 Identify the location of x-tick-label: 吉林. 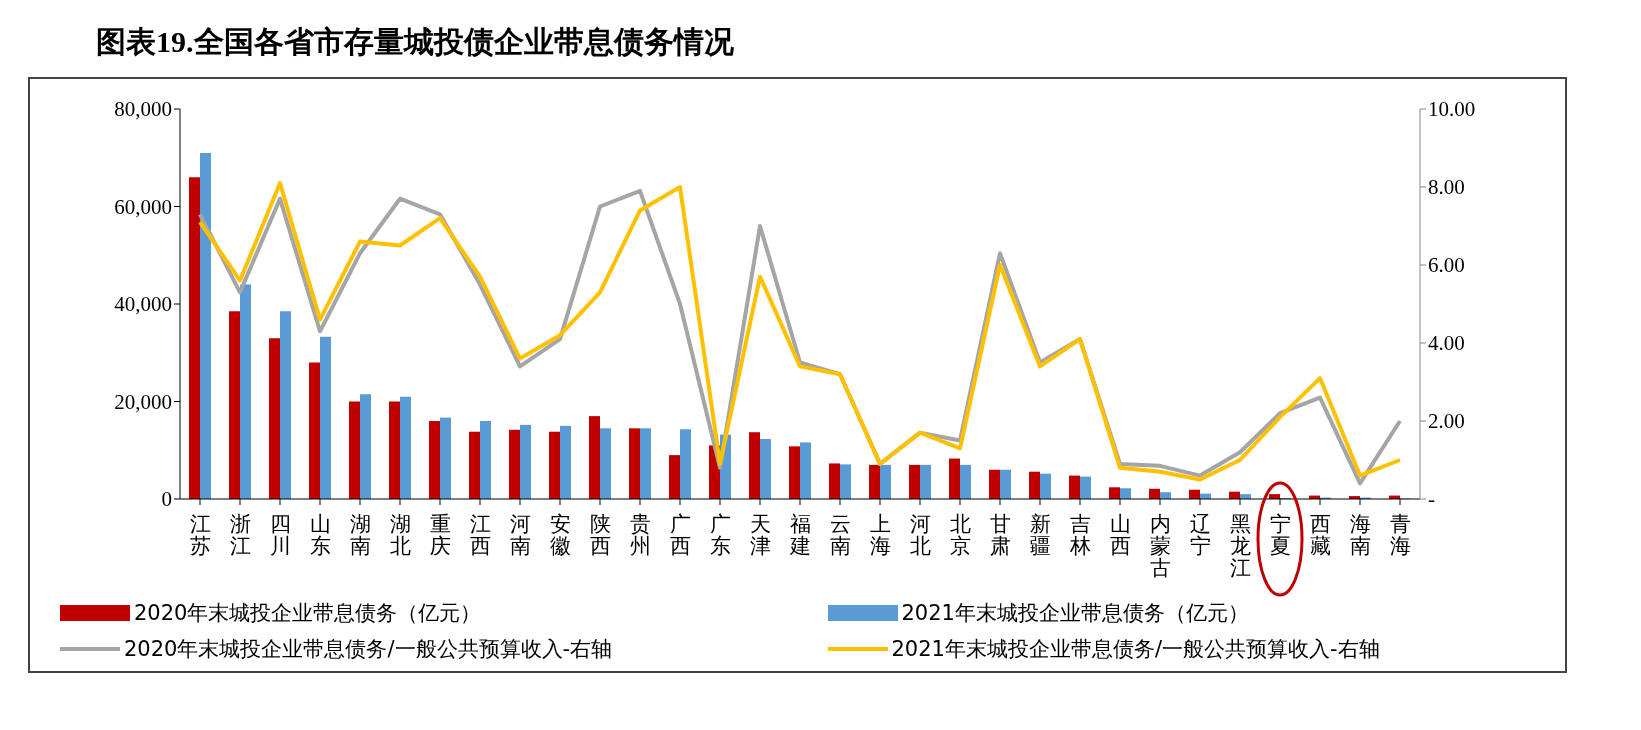
(1079, 535).